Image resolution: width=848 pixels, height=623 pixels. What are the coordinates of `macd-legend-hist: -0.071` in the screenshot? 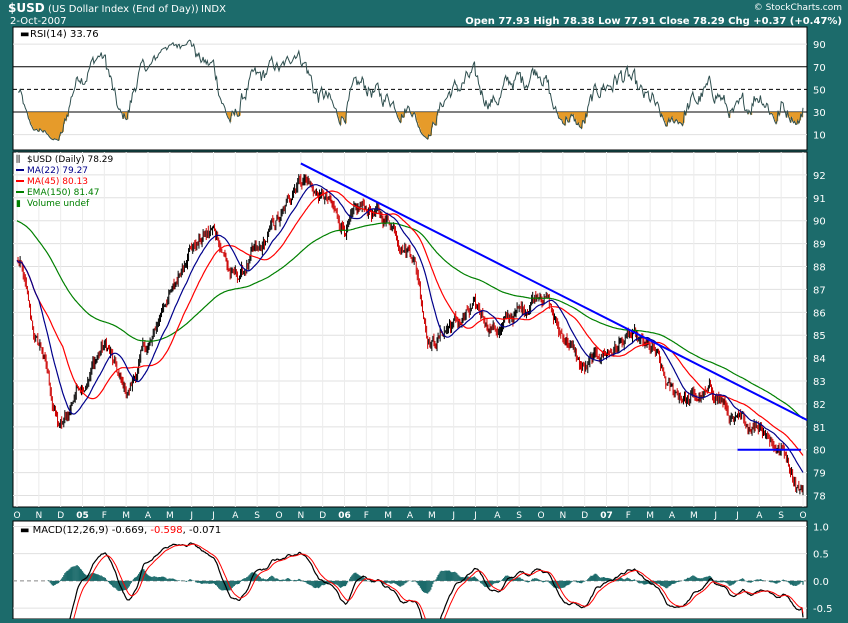 It's located at (205, 530).